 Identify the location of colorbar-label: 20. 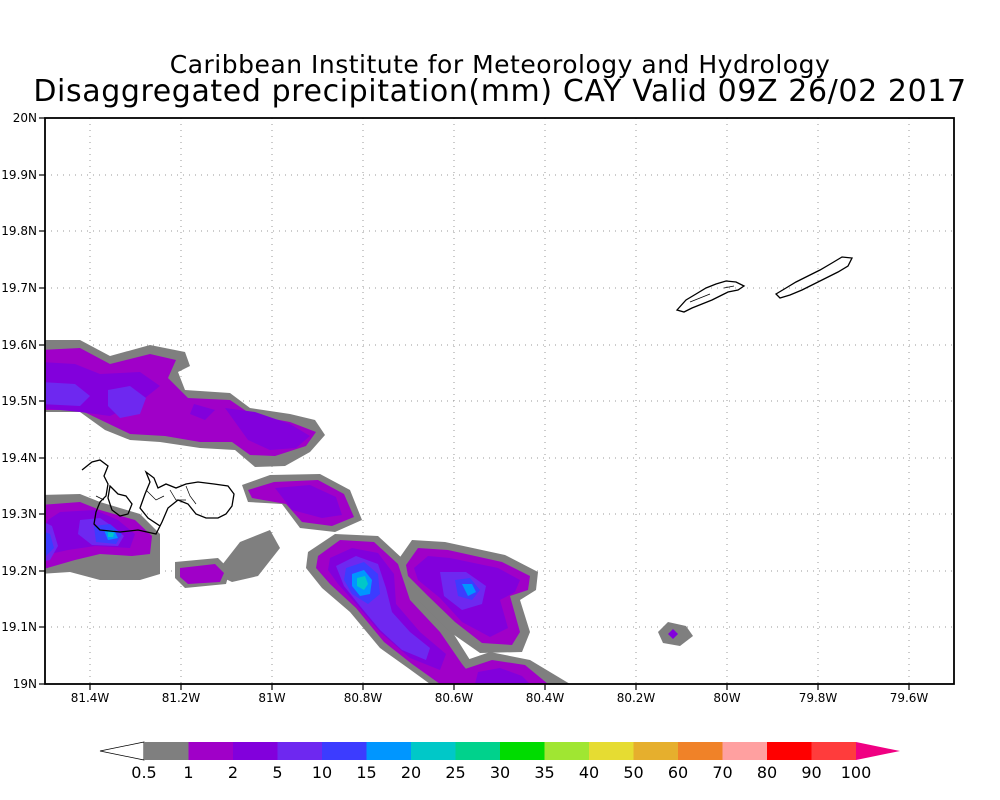
(411, 772).